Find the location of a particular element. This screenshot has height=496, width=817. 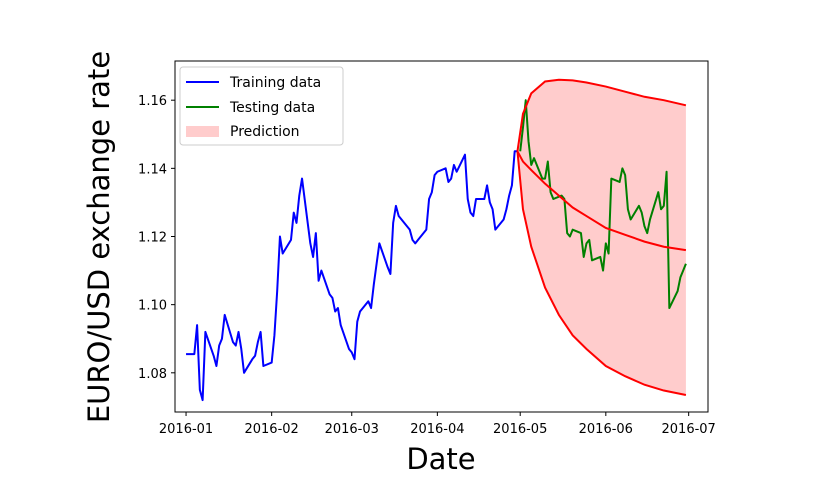

prediction-lower-line is located at coordinates (601, 273).